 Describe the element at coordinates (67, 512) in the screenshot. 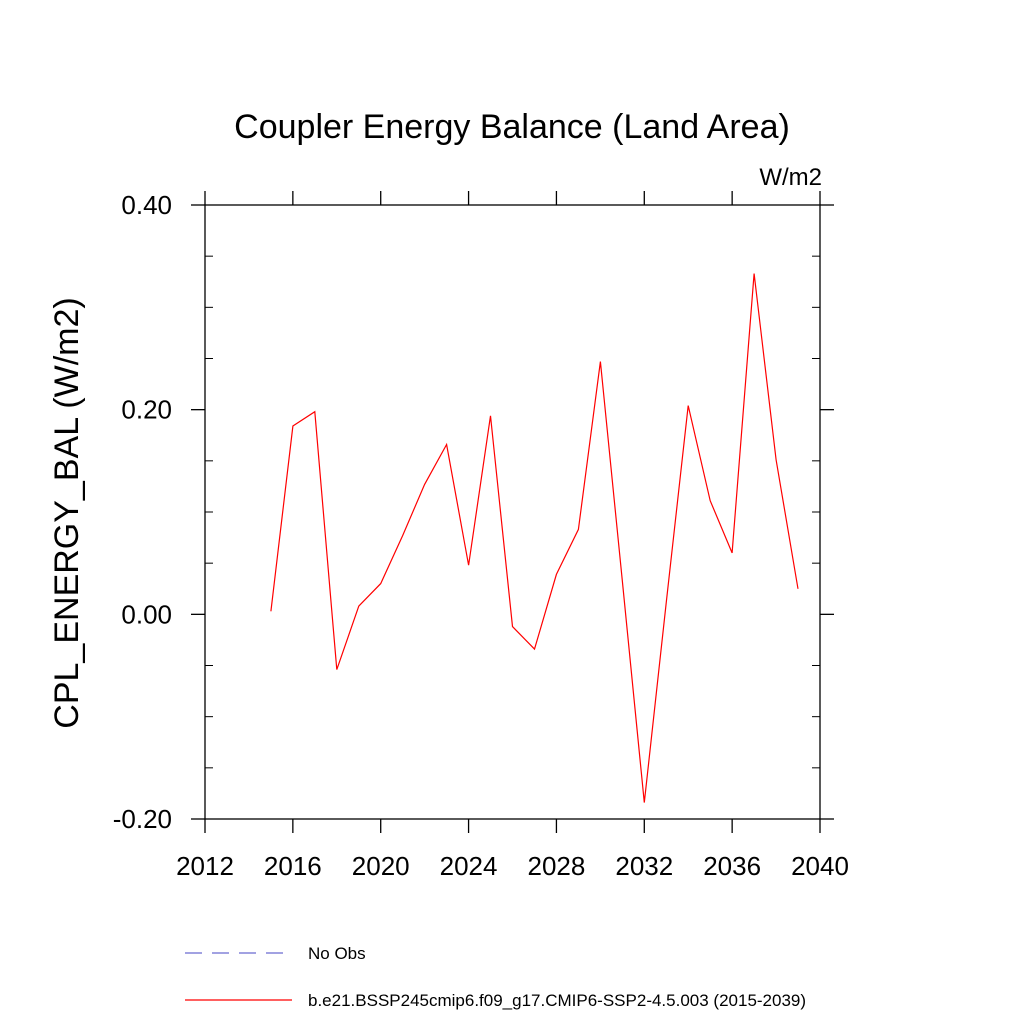

I see `y-axis-label: CPL_ENERGY_BAL (W/m2)` at that location.